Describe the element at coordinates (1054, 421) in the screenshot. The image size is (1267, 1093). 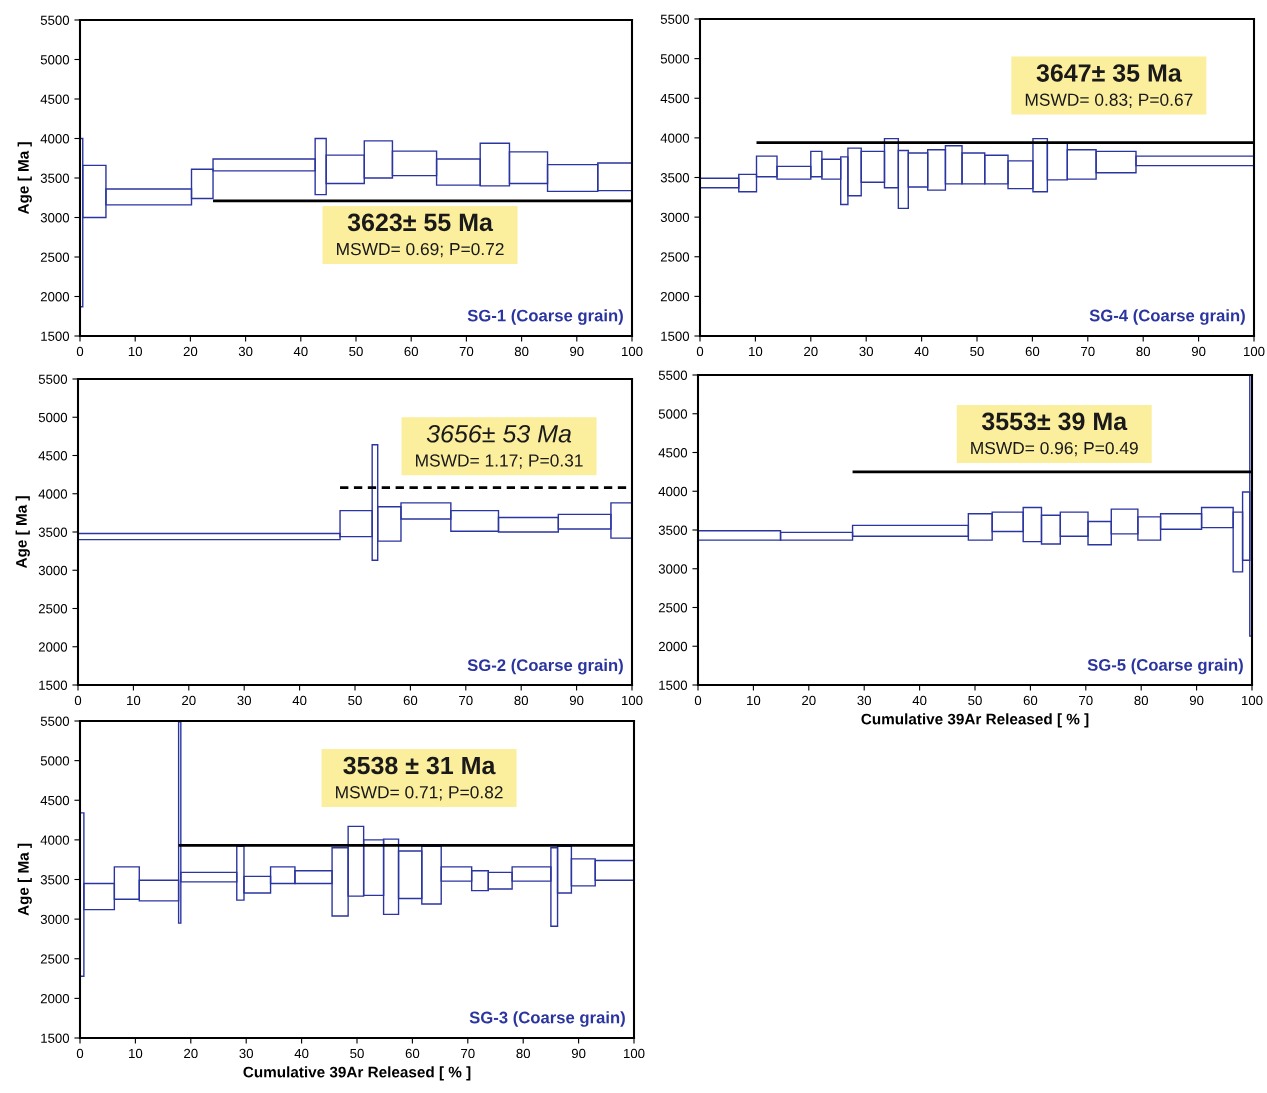
I see `annotation: 3553± 39 Ma` at that location.